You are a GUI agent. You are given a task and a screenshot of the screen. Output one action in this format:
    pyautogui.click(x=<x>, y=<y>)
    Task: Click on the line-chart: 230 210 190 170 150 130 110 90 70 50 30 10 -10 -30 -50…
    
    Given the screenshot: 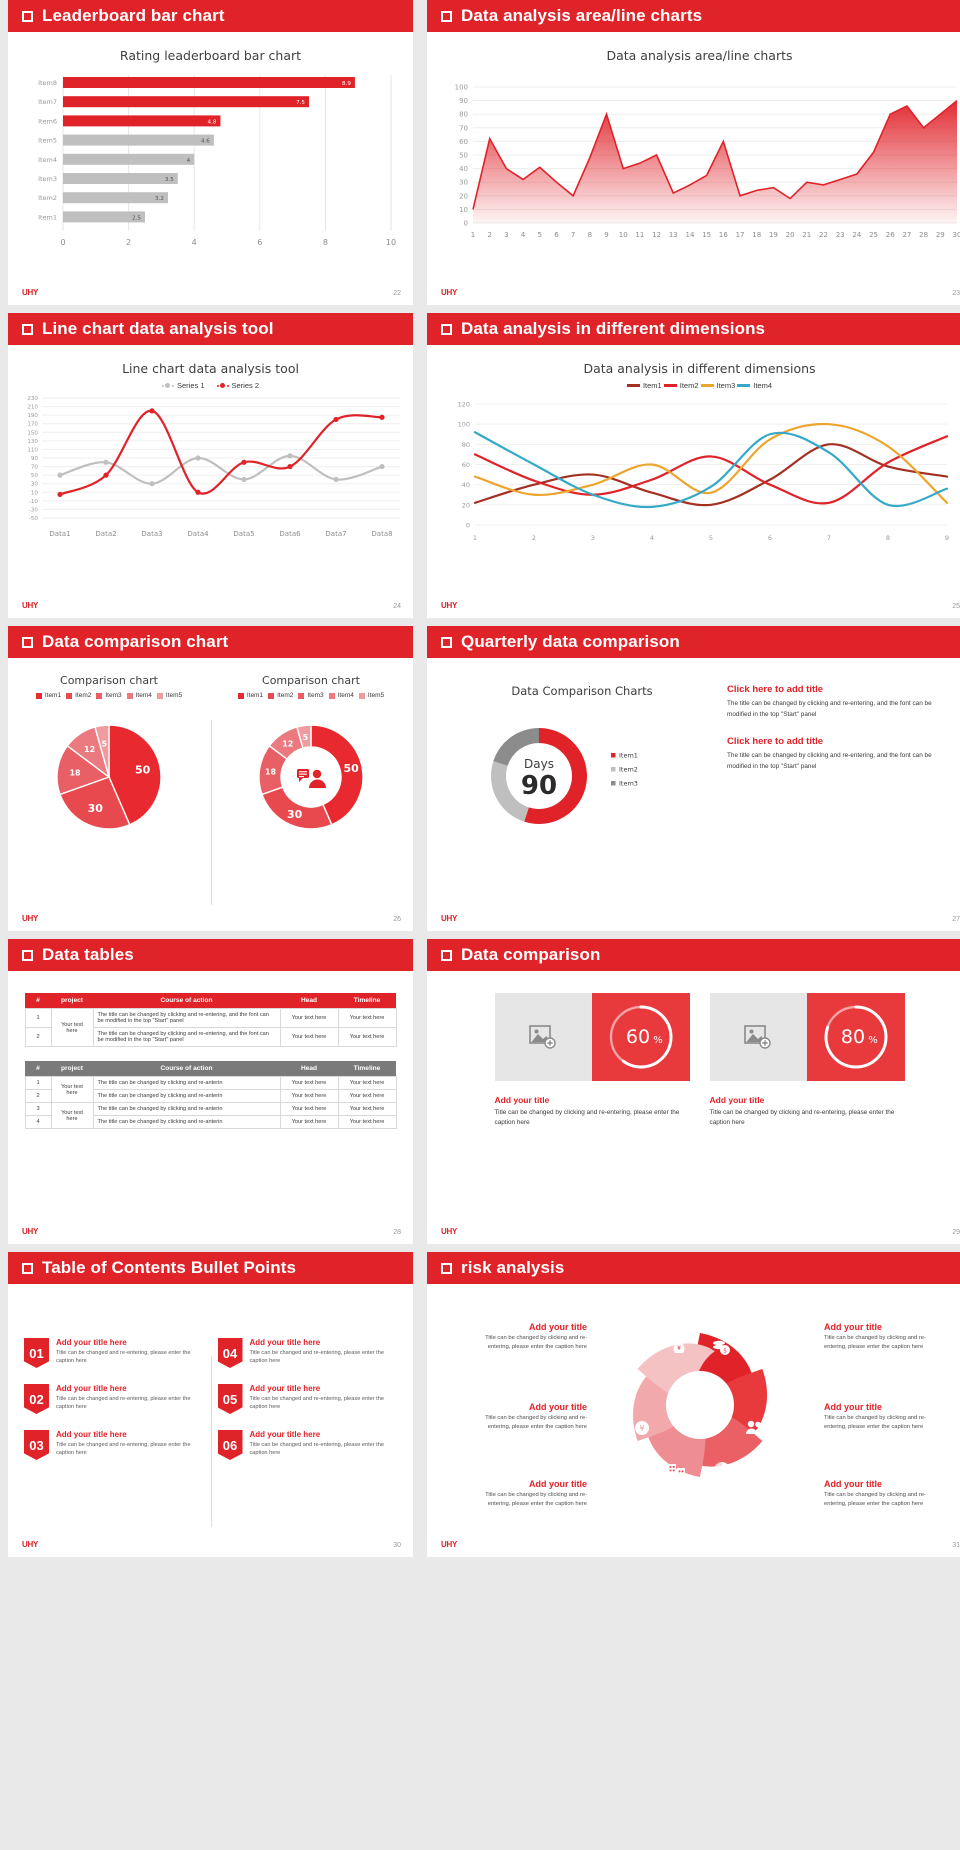 What is the action you would take?
    pyautogui.click(x=213, y=467)
    